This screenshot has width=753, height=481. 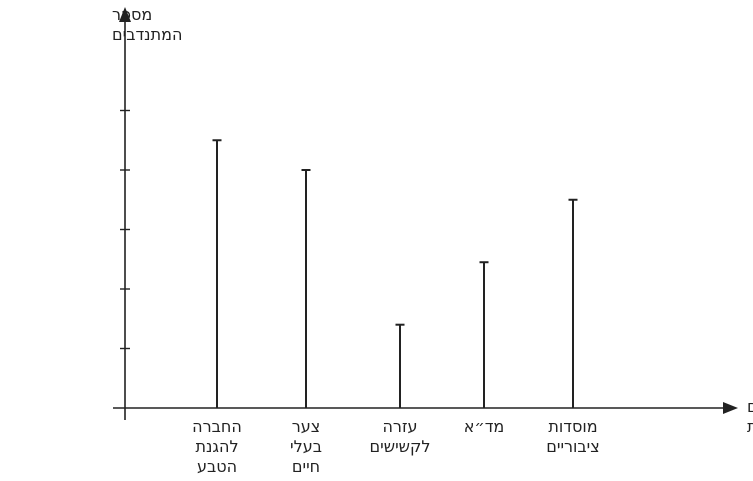 I want to click on category-label-2: צער בעלי חיים, so click(x=306, y=446).